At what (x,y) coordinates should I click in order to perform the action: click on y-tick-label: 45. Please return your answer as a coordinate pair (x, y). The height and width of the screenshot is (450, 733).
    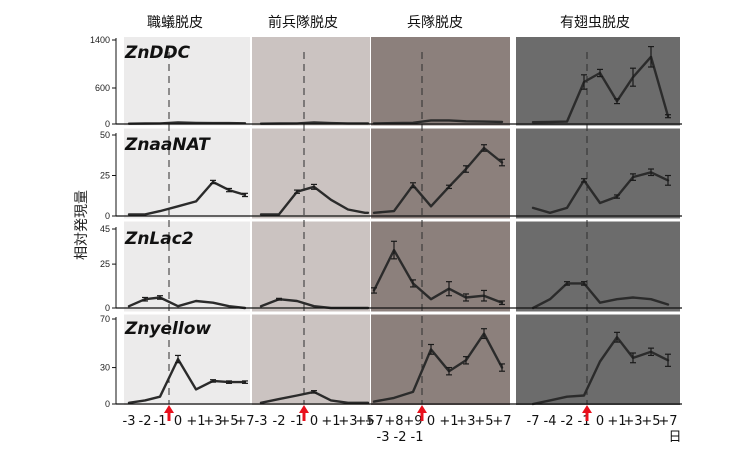
    Looking at the image, I should click on (105, 229).